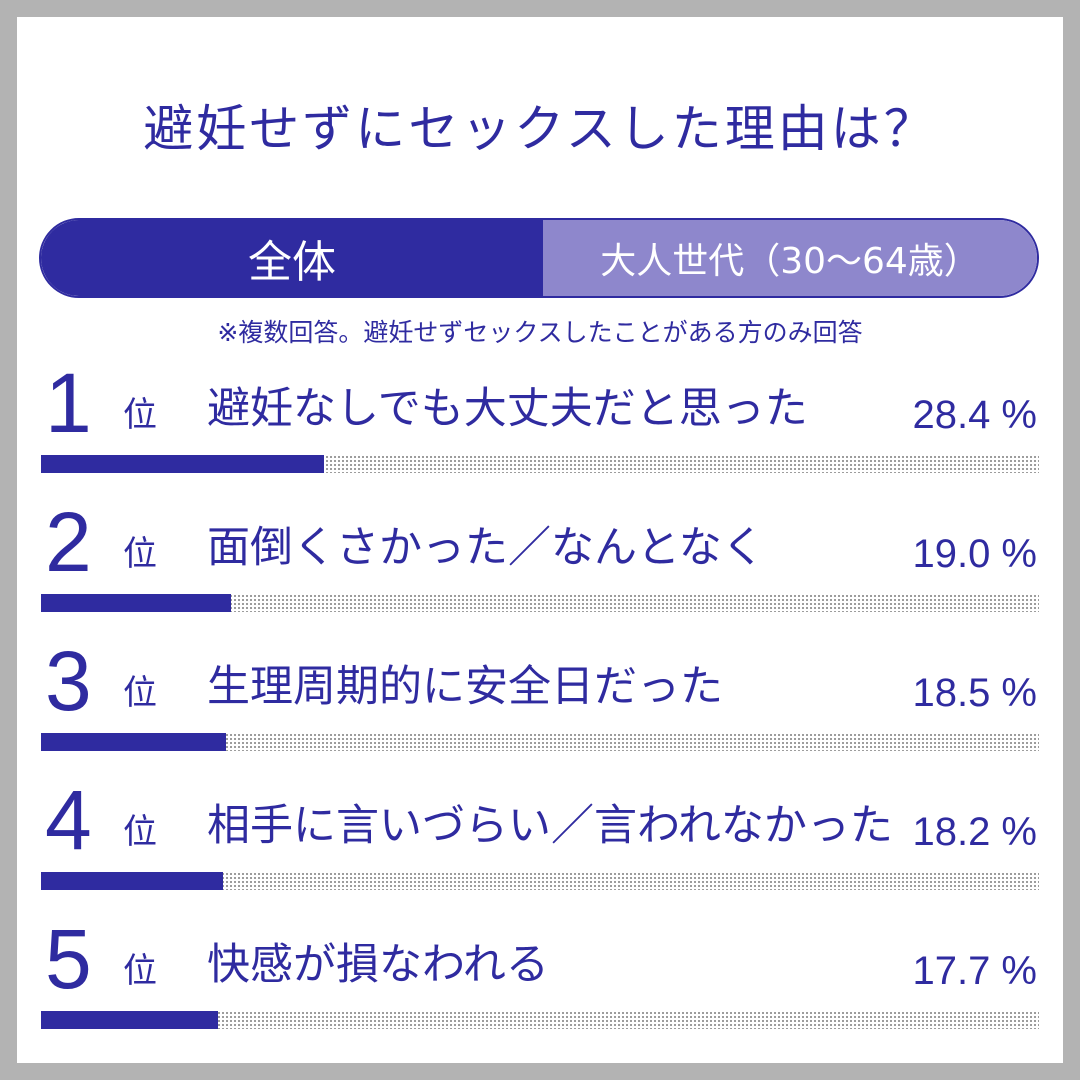 This screenshot has height=1080, width=1080. What do you see at coordinates (465, 687) in the screenshot?
I see `reason-label: 生理周期的に安全日だった` at bounding box center [465, 687].